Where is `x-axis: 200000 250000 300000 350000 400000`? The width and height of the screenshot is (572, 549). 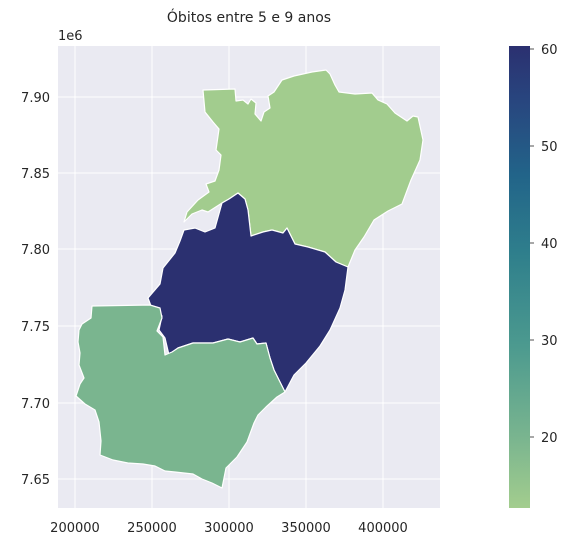
x-axis: 200000 250000 300000 350000 400000 is located at coordinates (229, 528).